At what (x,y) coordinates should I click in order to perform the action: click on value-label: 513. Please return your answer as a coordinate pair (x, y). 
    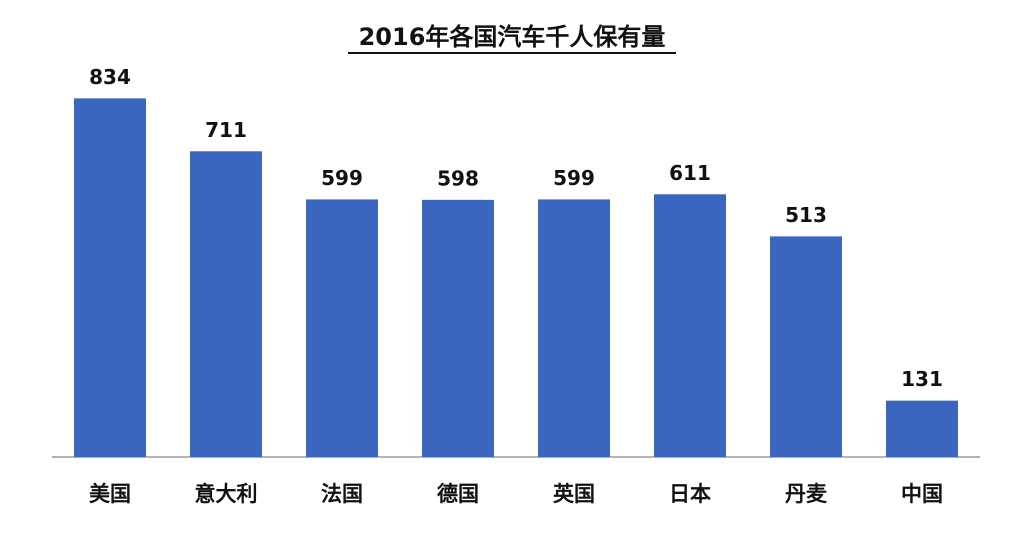
    Looking at the image, I should click on (806, 215).